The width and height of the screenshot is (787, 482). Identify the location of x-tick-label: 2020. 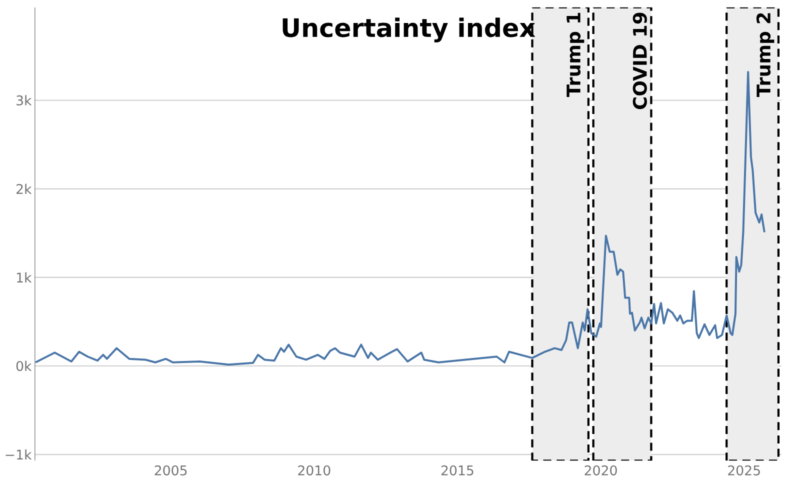
(600, 470).